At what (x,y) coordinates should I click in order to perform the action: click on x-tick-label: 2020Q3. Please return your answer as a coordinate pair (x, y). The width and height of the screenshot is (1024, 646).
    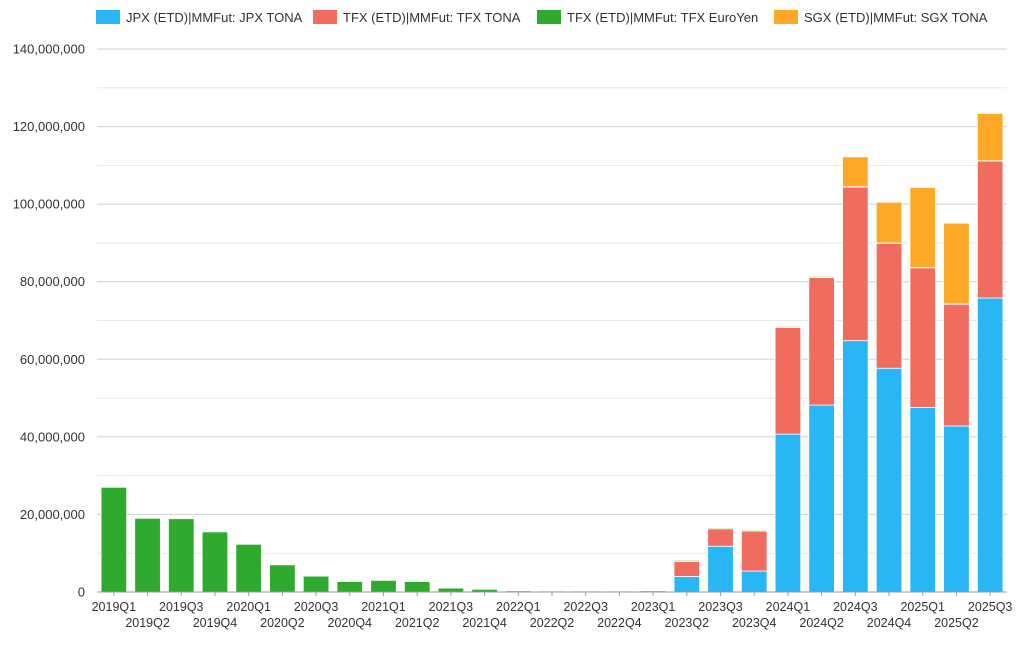
    Looking at the image, I should click on (316, 607).